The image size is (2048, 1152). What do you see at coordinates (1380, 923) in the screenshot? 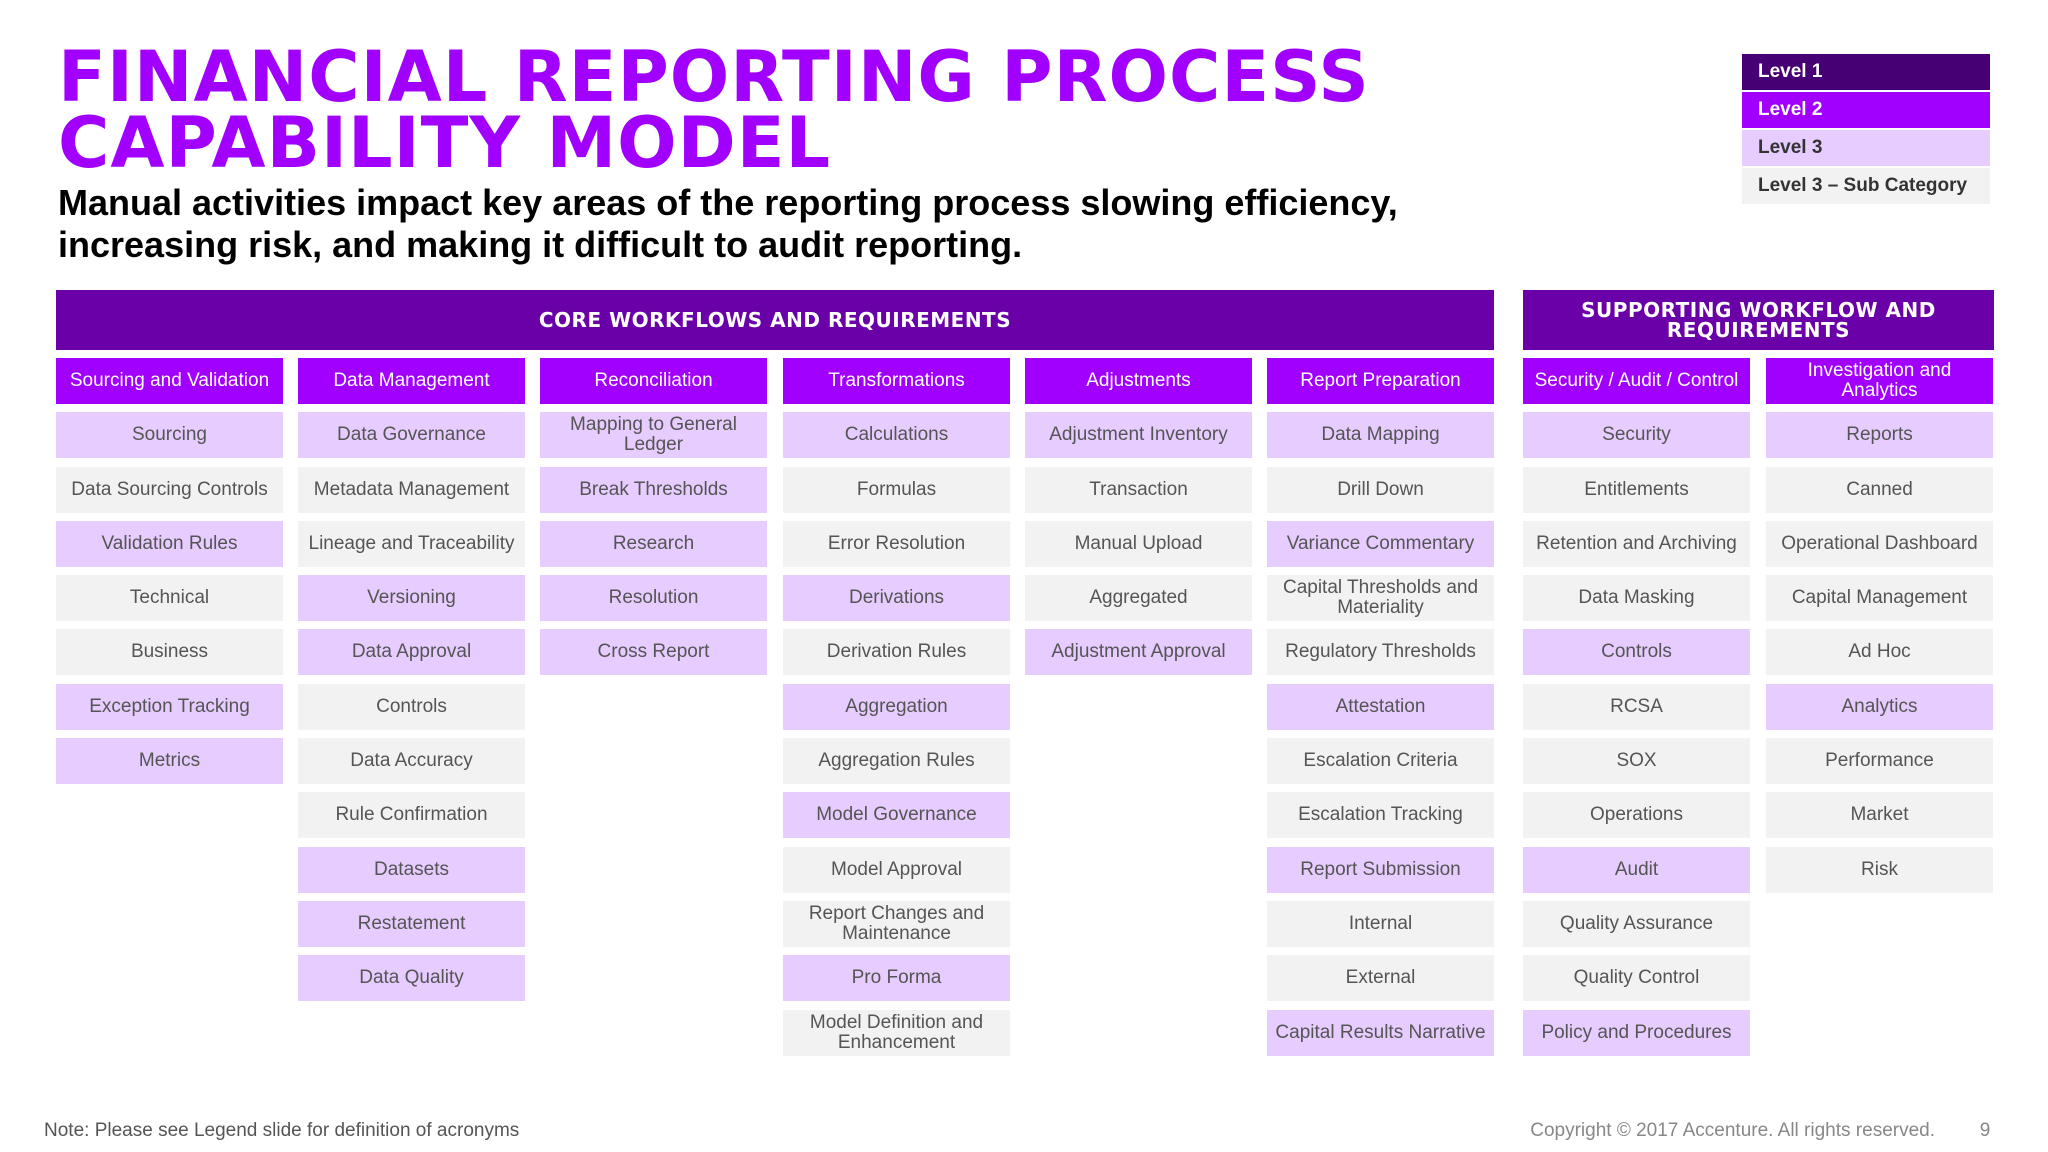
I see `level-3-sub-item: Internal` at bounding box center [1380, 923].